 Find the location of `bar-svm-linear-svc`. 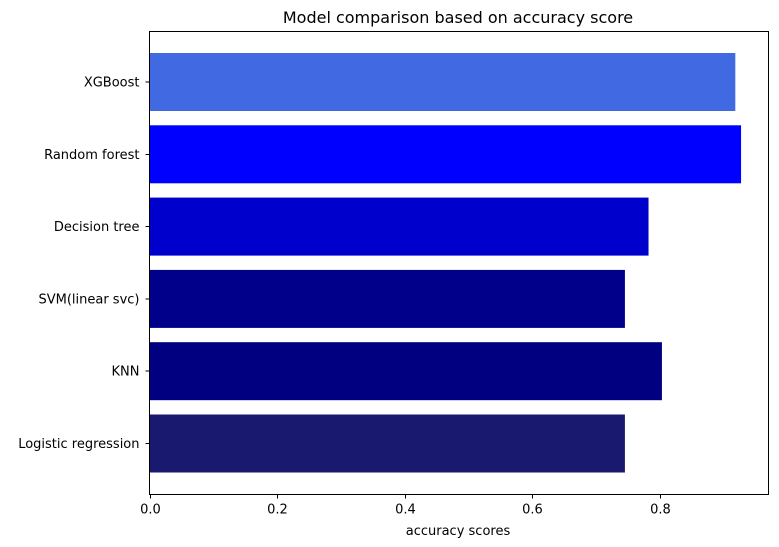

bar-svm-linear-svc is located at coordinates (387, 298).